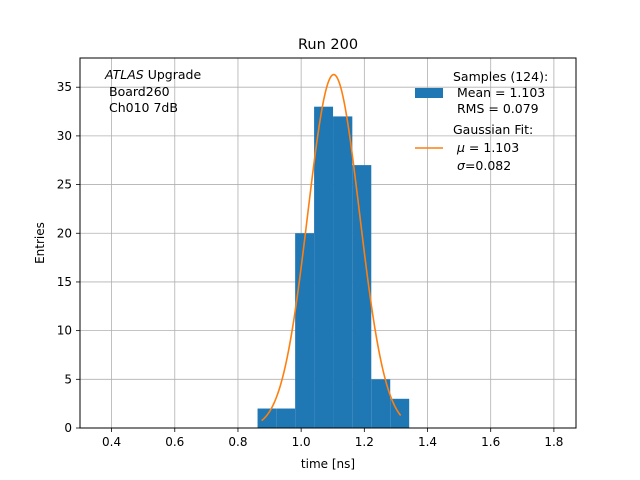  Describe the element at coordinates (64, 185) in the screenshot. I see `y-tick-label-5: 25` at that location.